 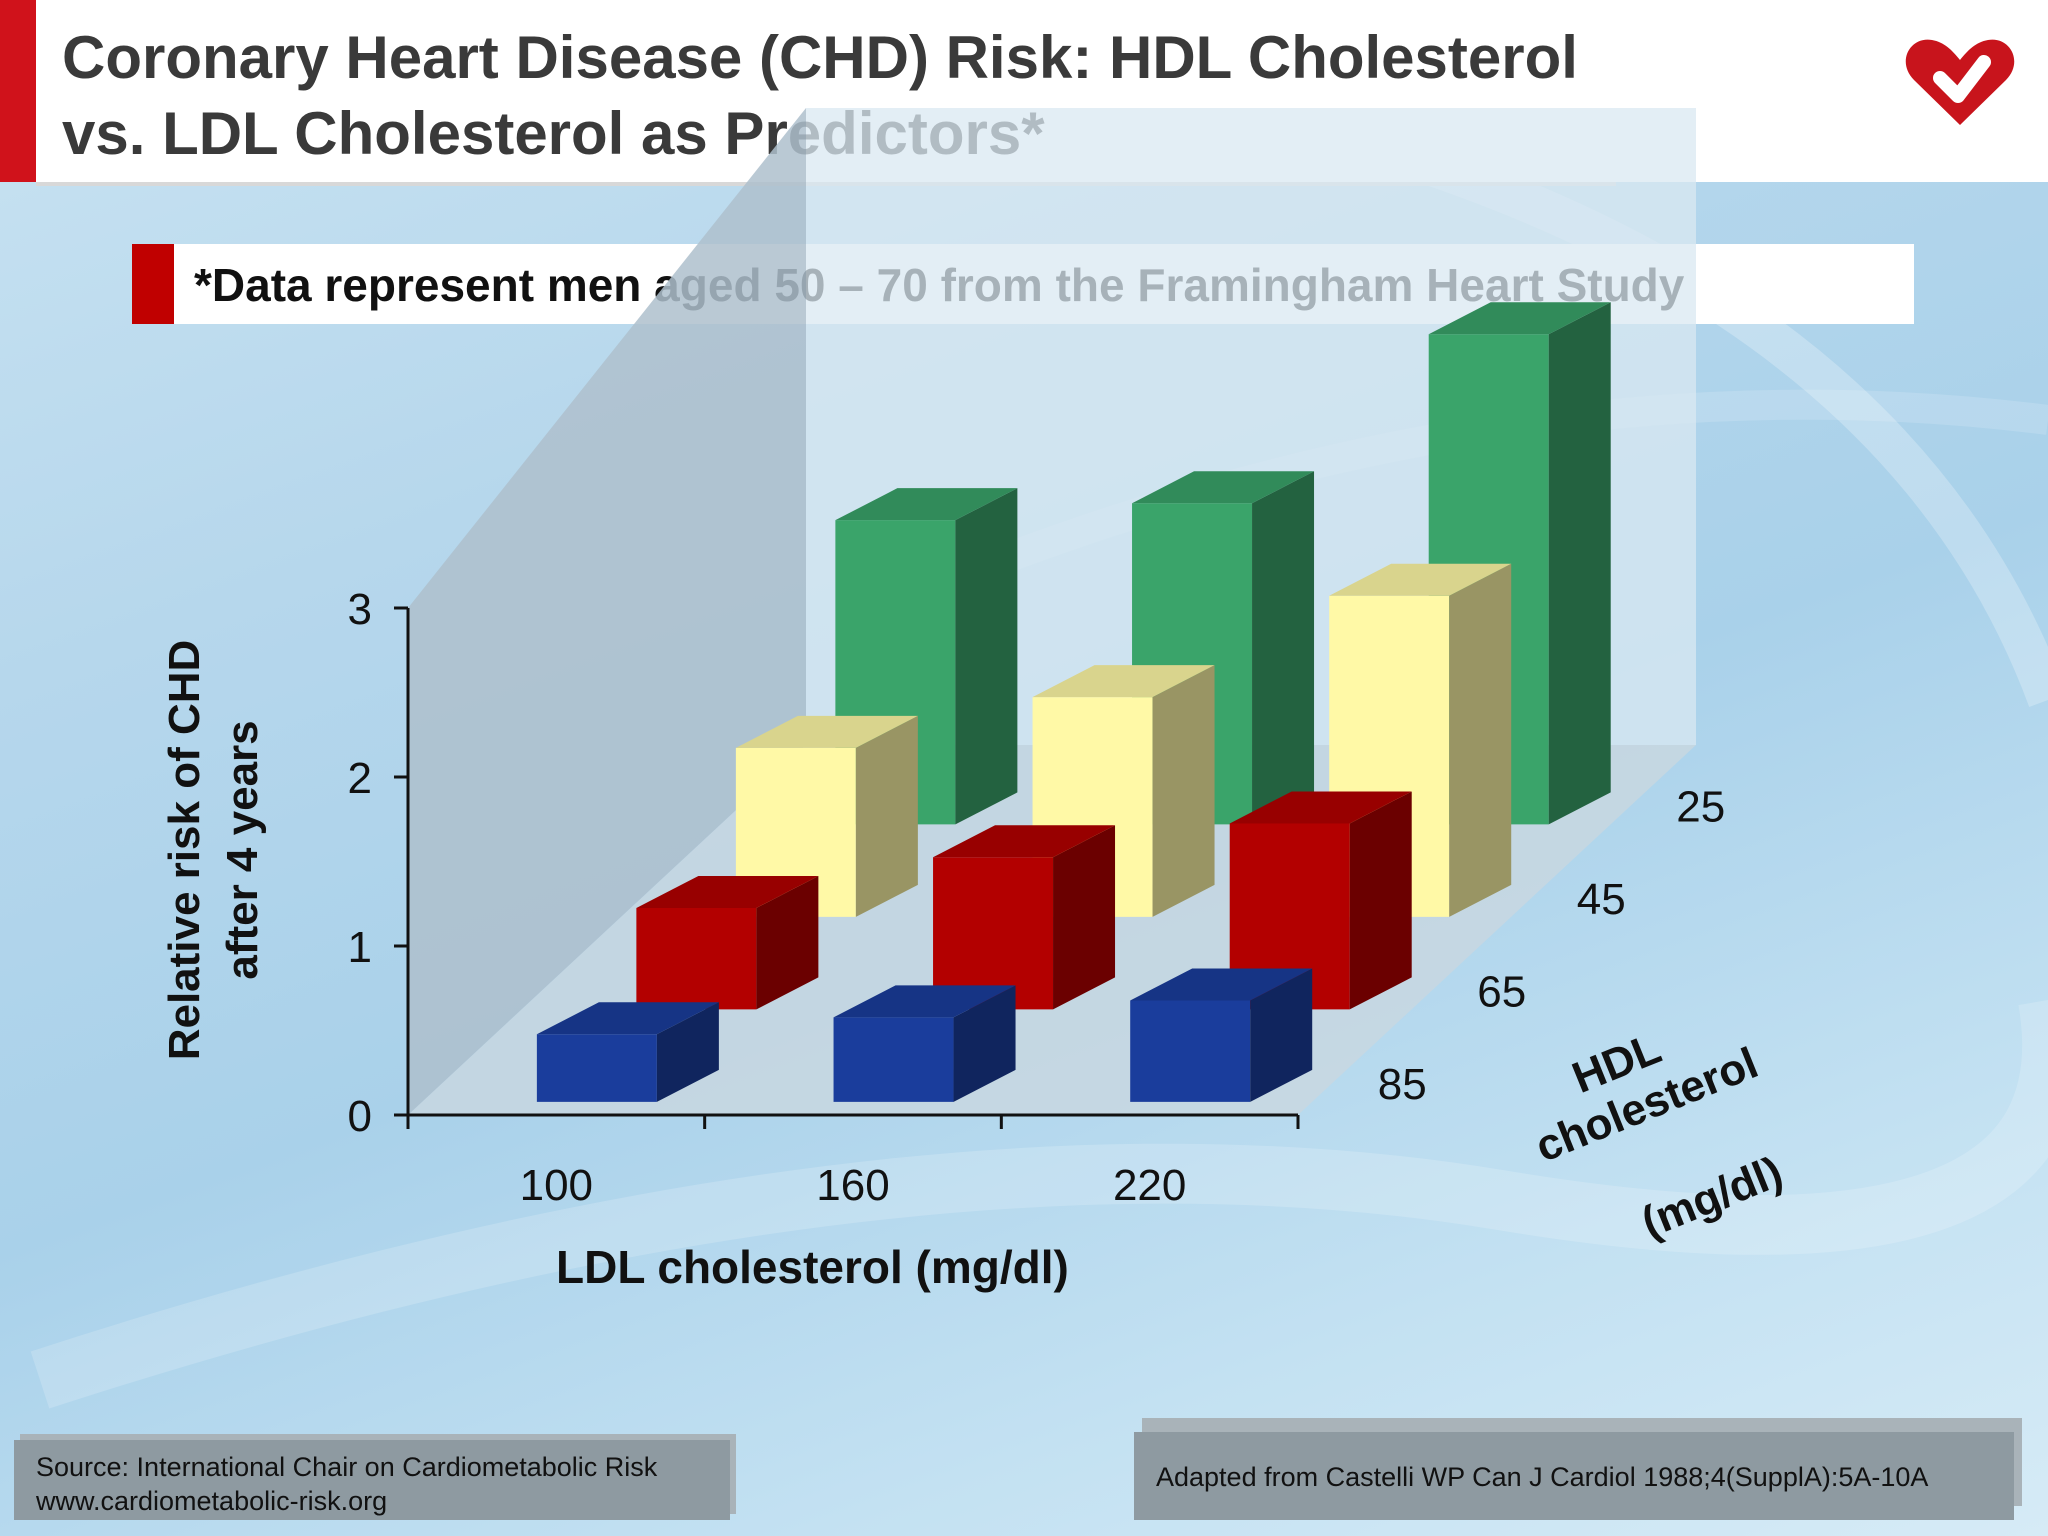 What do you see at coordinates (1700, 806) in the screenshot?
I see `z-tick-label: 25` at bounding box center [1700, 806].